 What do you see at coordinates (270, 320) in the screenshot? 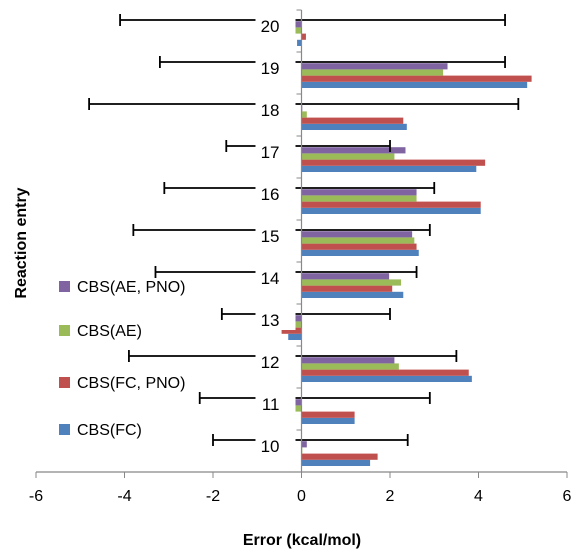
I see `category-label-13: 13` at bounding box center [270, 320].